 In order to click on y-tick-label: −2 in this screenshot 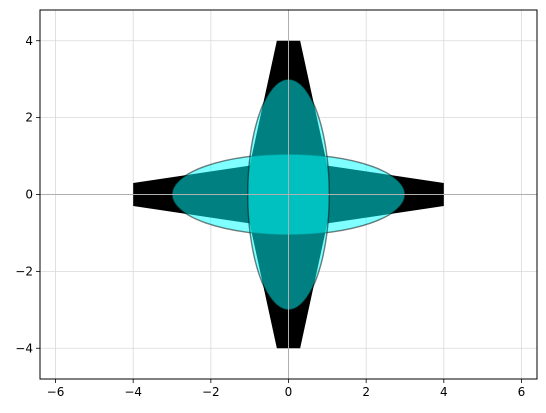, I will do `click(24, 271)`.